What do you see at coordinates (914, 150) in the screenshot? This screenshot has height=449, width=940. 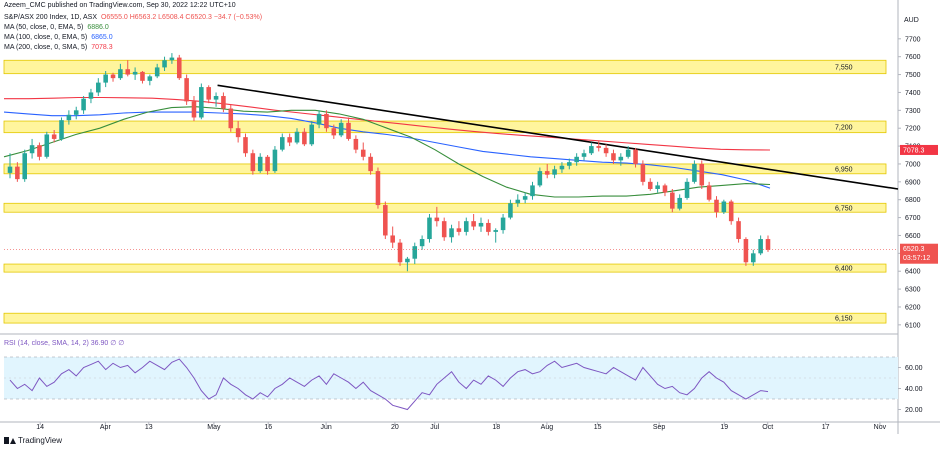 I see `ma200-price-label: 7078.3` at bounding box center [914, 150].